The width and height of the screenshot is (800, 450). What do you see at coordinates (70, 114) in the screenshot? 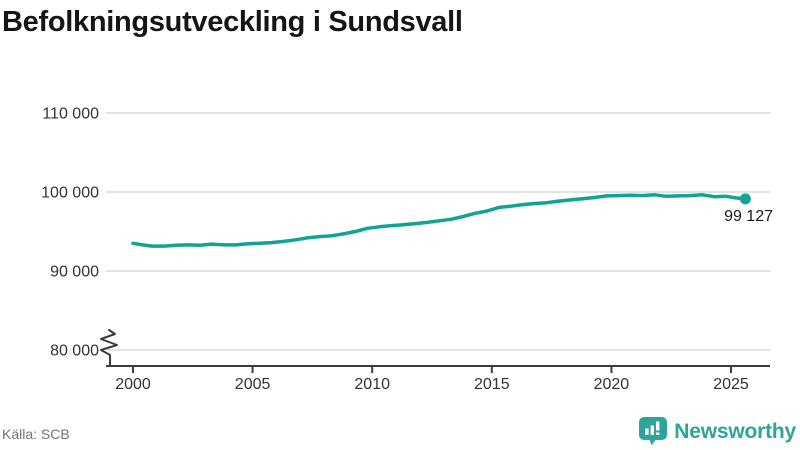
I see `y-tick-label: 110 000` at bounding box center [70, 114].